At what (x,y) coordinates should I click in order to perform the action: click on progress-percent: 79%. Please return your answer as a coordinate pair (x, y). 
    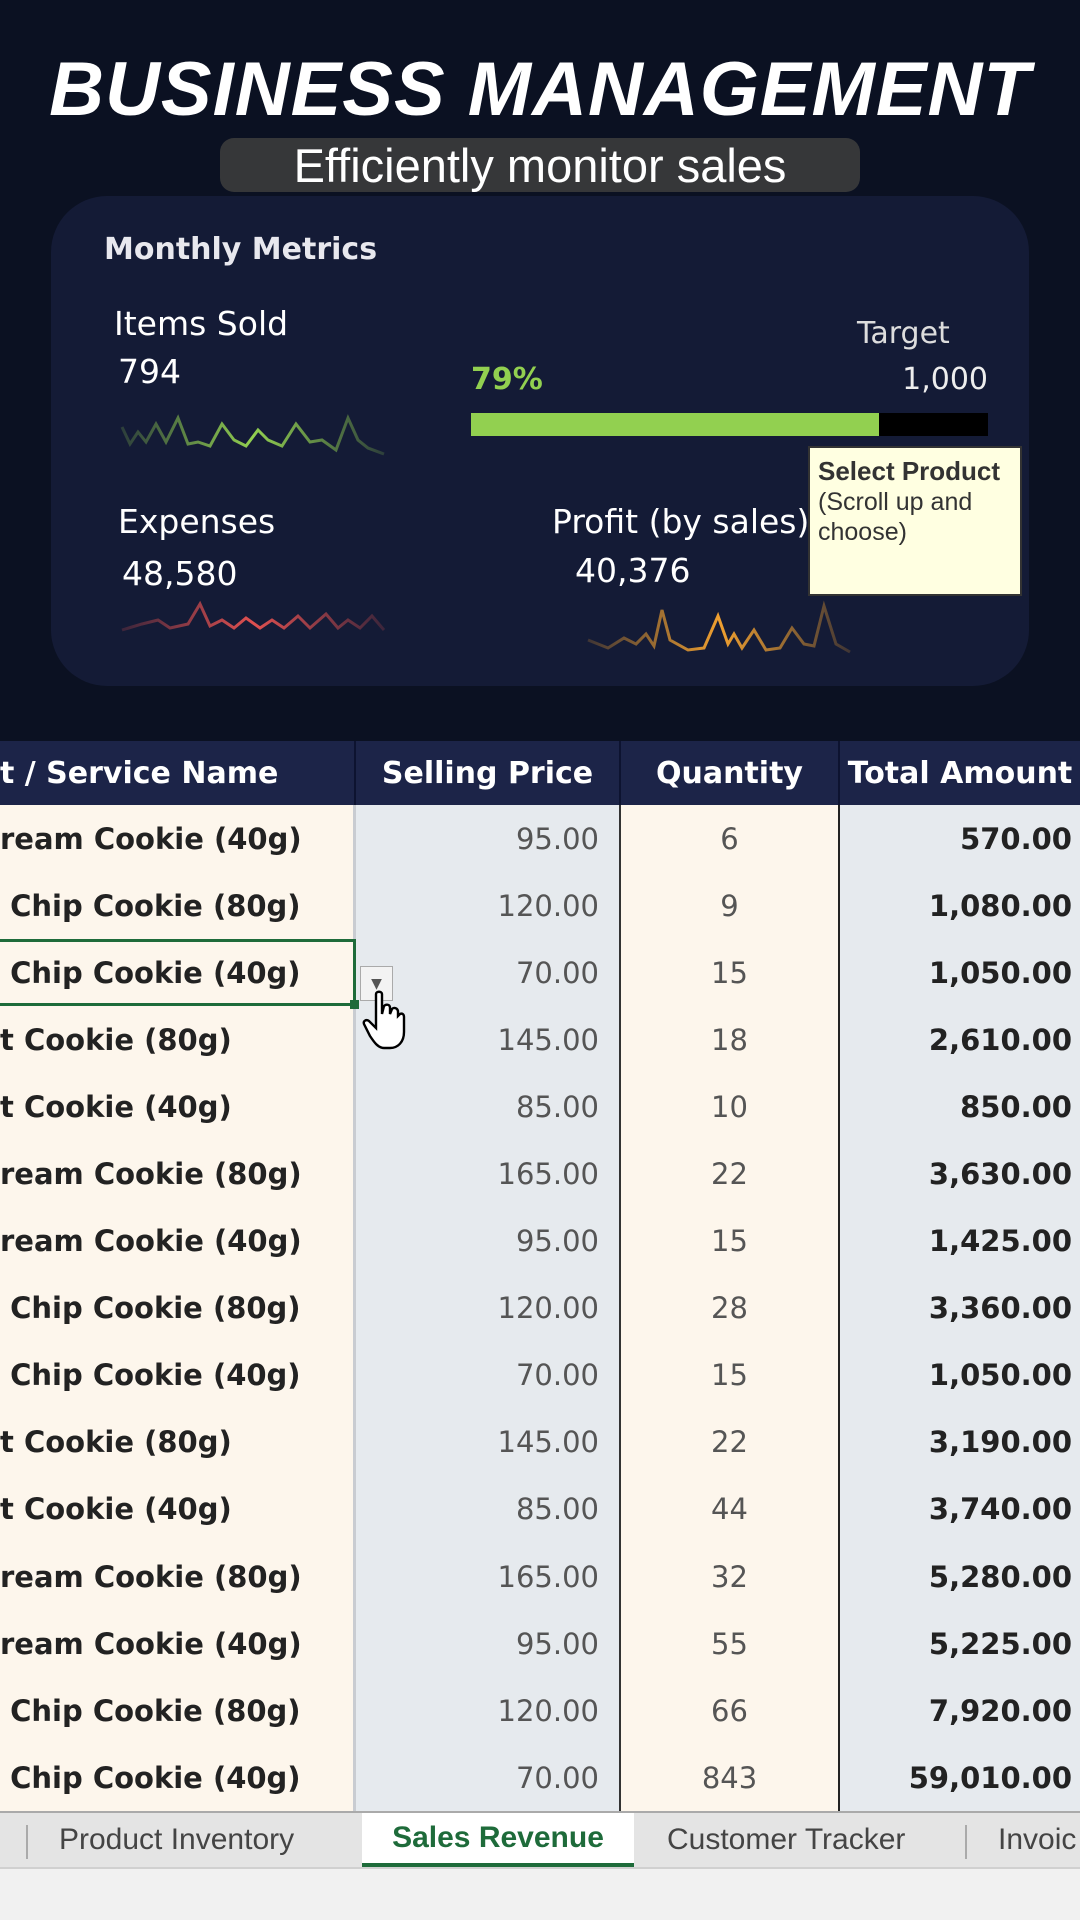
    Looking at the image, I should click on (507, 379).